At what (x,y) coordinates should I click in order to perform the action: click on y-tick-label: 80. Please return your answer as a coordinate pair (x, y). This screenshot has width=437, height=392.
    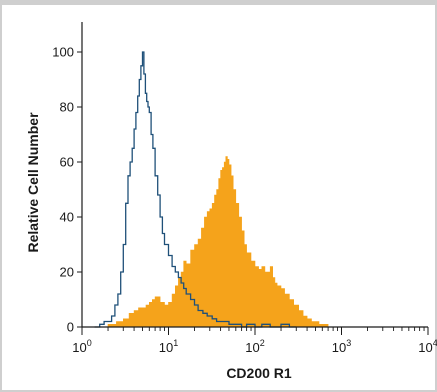
    Looking at the image, I should click on (67, 107).